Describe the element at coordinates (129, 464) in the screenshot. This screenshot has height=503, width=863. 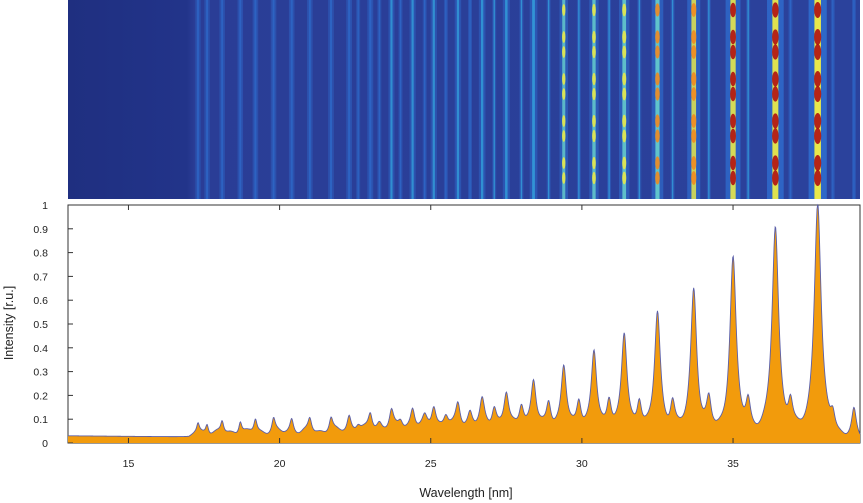
I see `x-tick-label: 15` at that location.